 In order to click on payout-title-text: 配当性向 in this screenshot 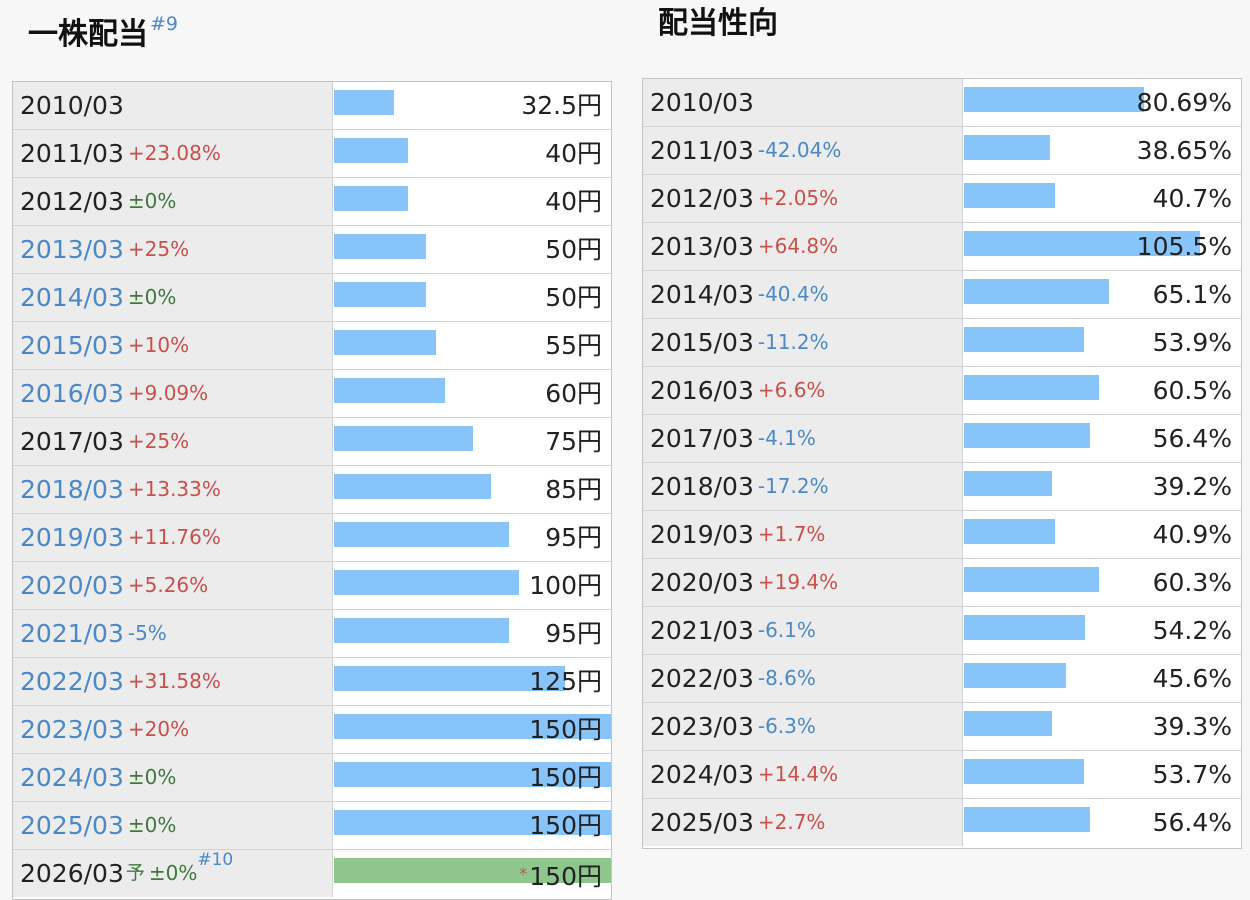, I will do `click(718, 23)`.